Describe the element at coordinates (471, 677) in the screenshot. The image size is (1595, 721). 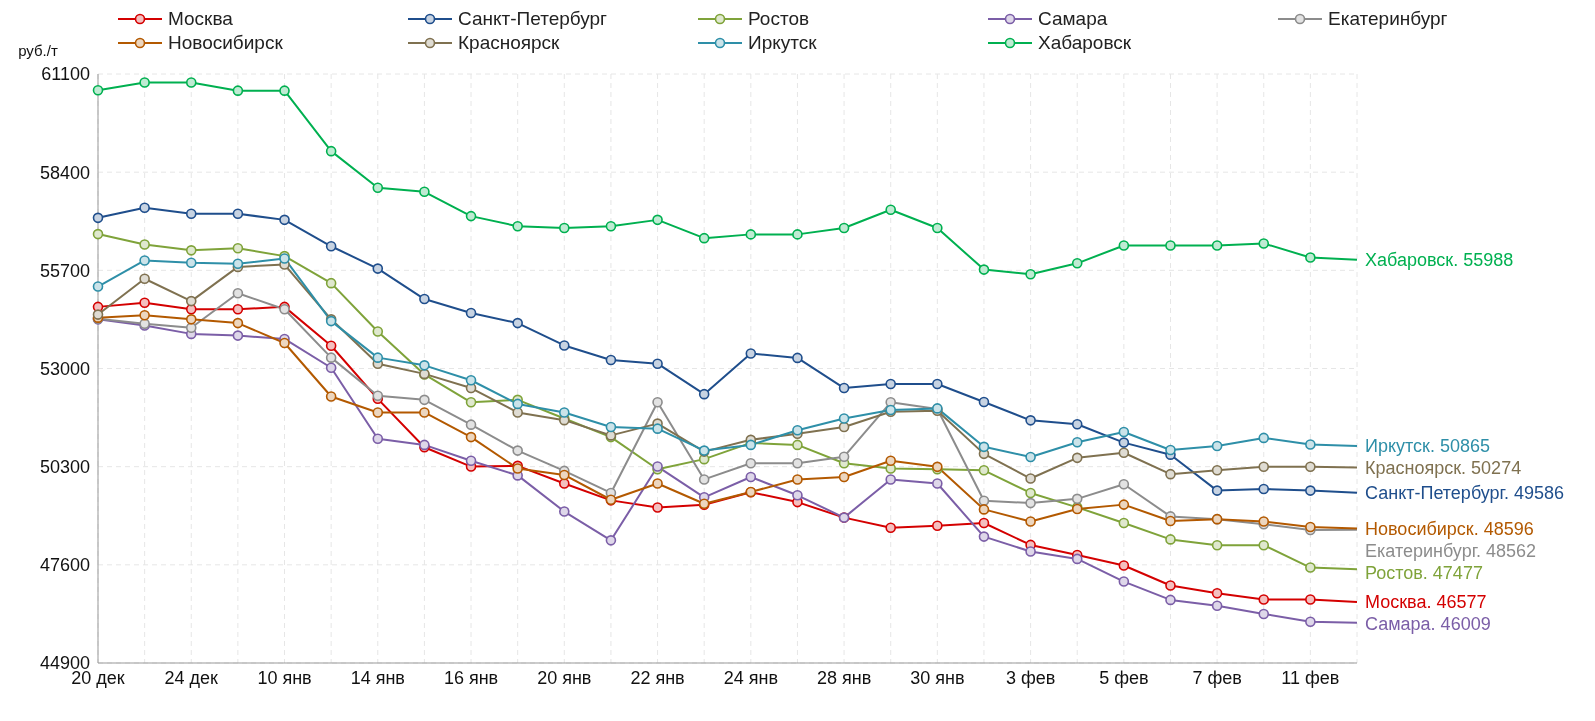
I see `x-tick-label: 16 янв` at that location.